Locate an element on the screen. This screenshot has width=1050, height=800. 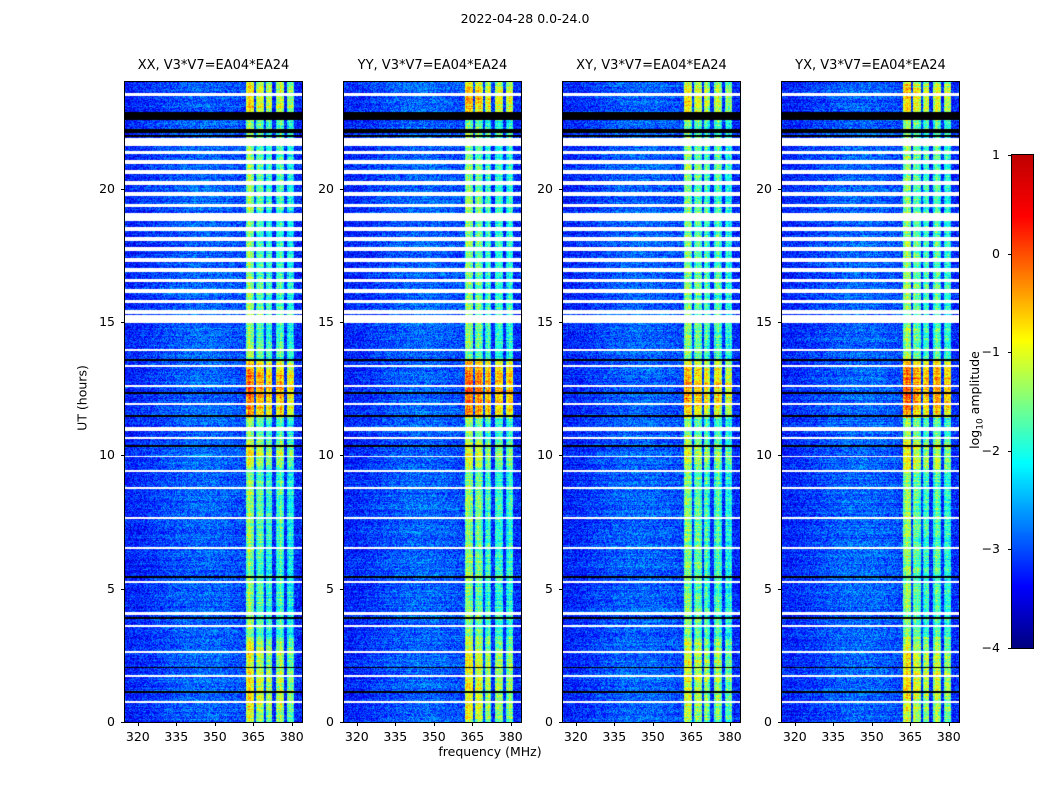
y-axis-label: UT (hours) is located at coordinates (82, 398).